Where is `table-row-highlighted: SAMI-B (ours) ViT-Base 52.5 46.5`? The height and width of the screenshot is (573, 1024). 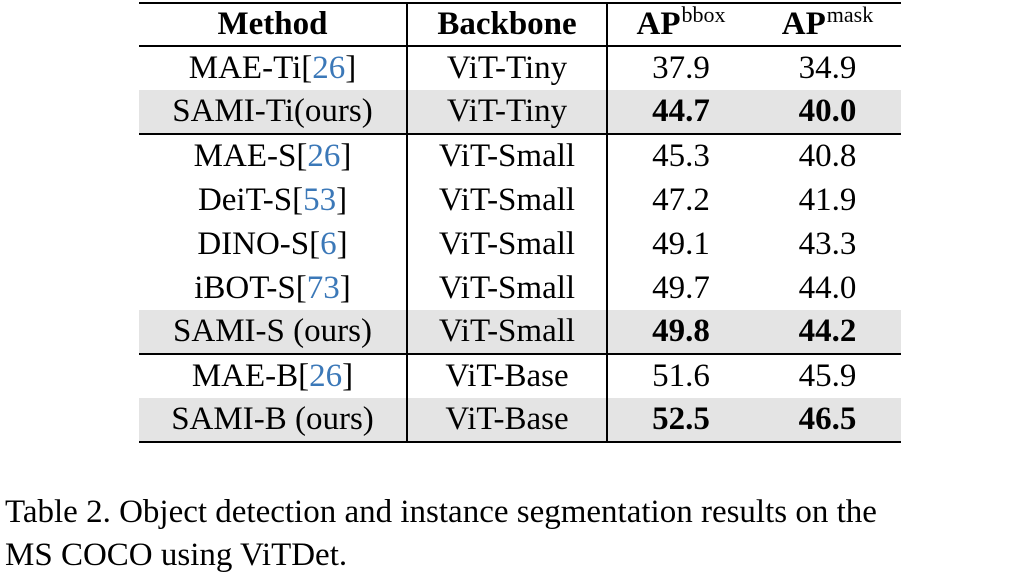
table-row-highlighted: SAMI-B (ours) ViT-Base 52.5 46.5 is located at coordinates (520, 420).